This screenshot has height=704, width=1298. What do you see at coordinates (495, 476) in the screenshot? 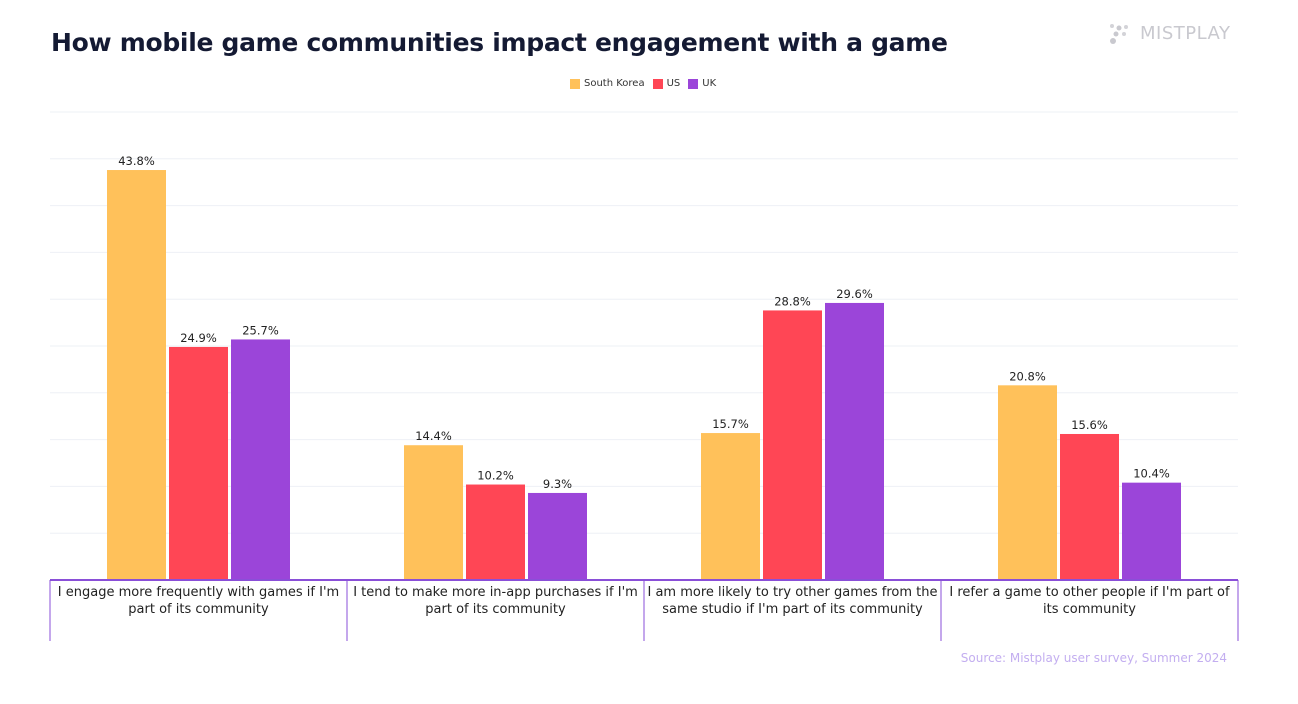
I see `data-label: 10.2%` at bounding box center [495, 476].